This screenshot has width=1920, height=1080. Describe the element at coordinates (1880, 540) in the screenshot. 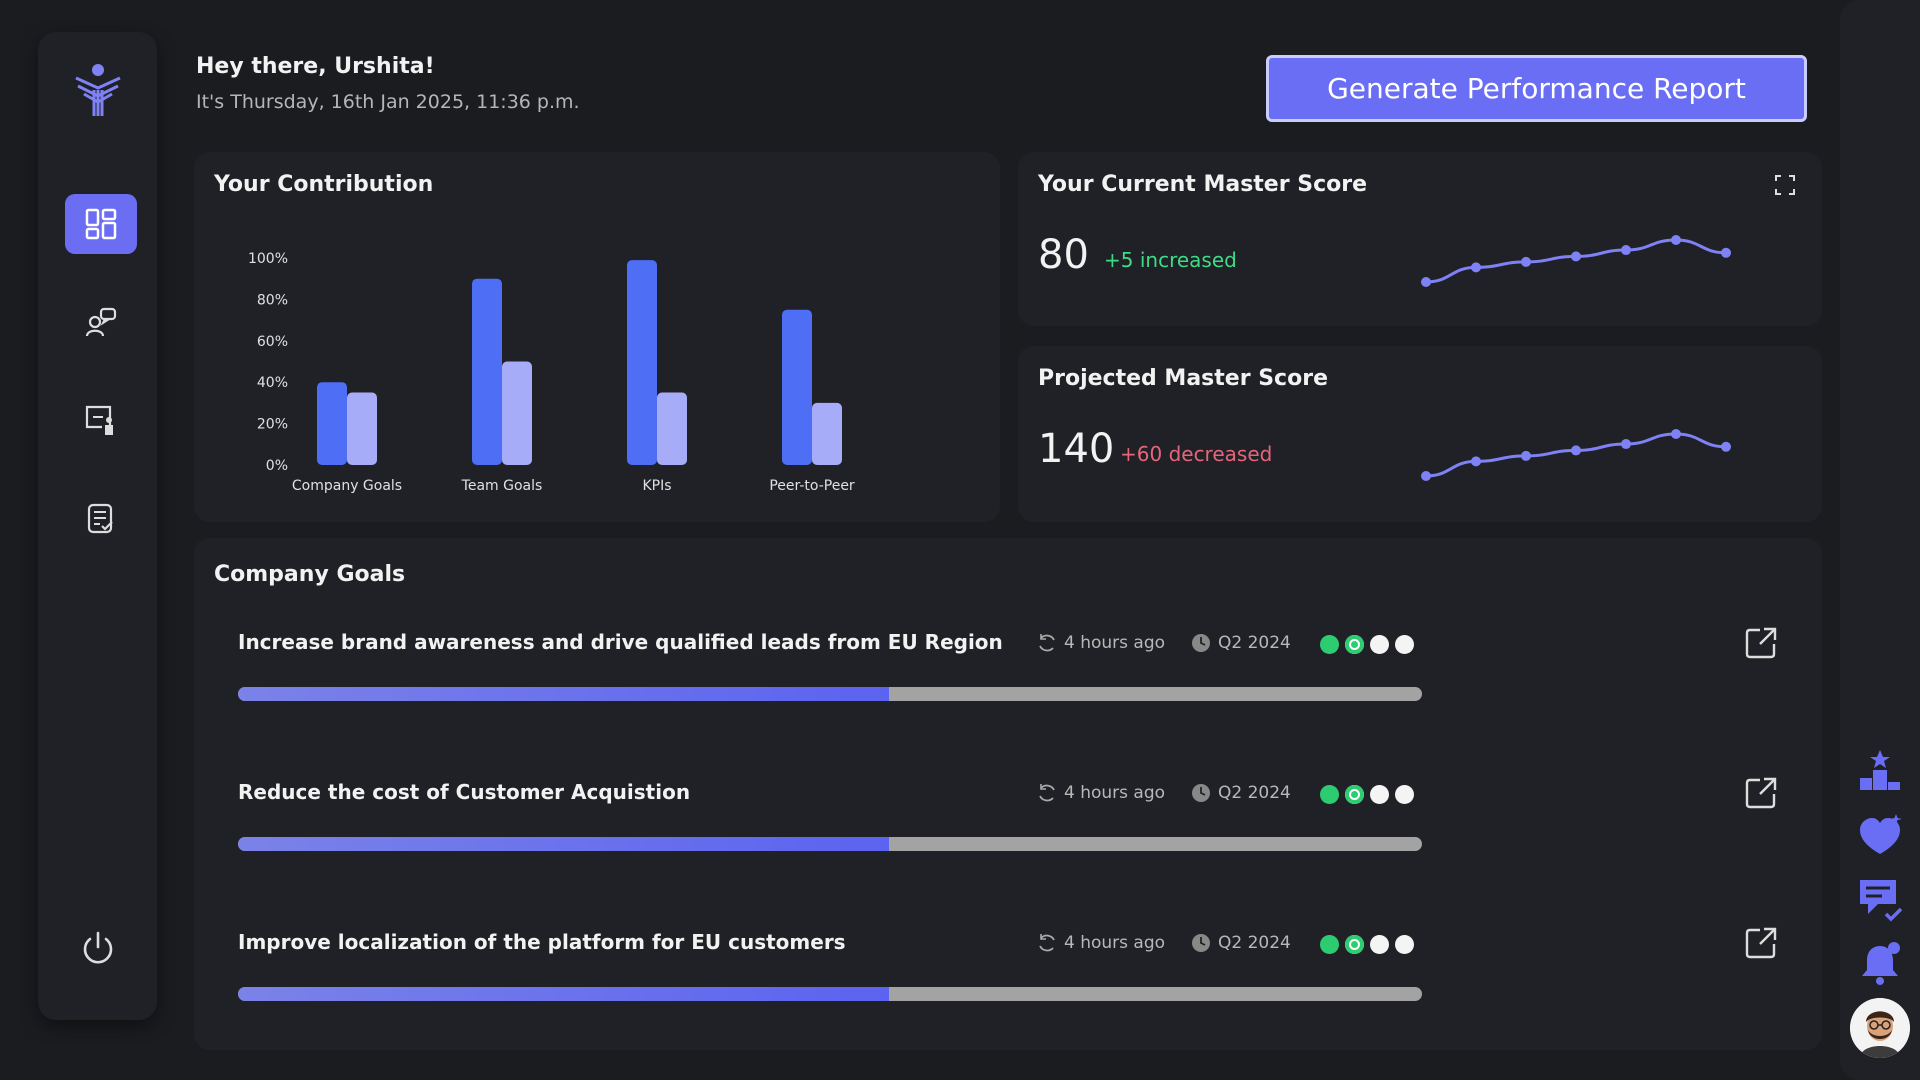

I see `right-rail` at that location.